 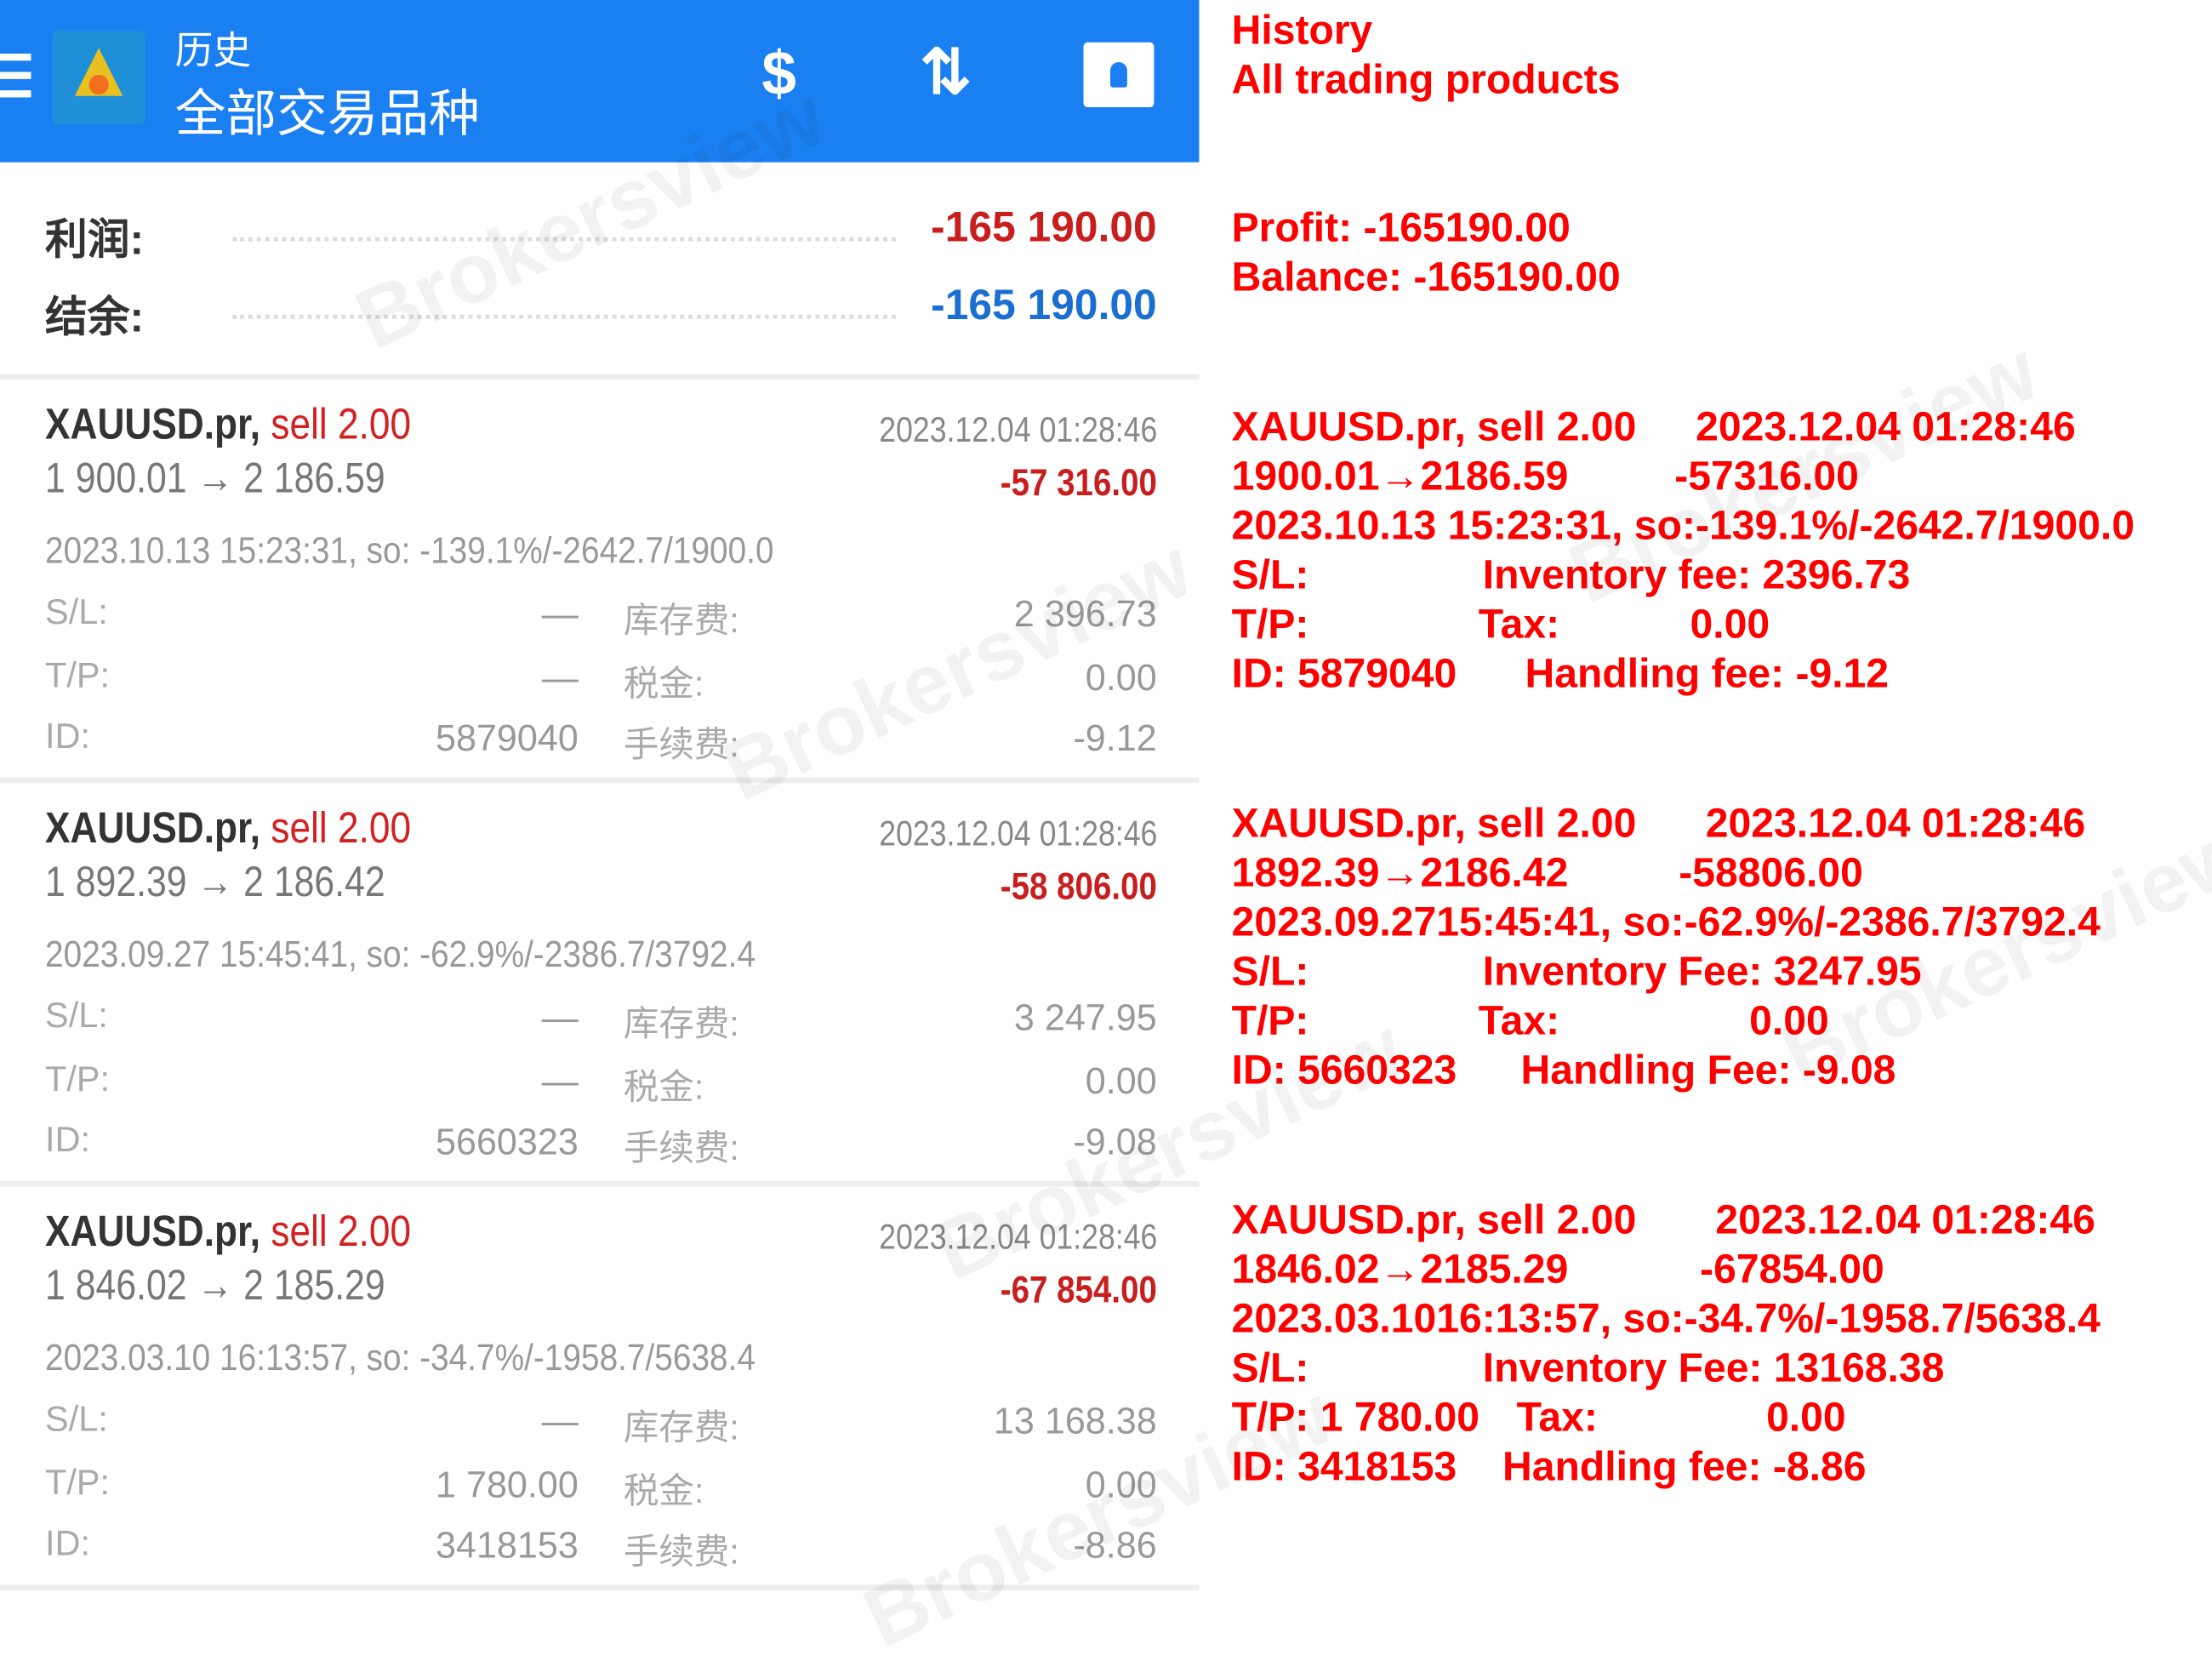 What do you see at coordinates (1702, 972) in the screenshot?
I see `translation-storage: Inventory Fee: 3247.95` at bounding box center [1702, 972].